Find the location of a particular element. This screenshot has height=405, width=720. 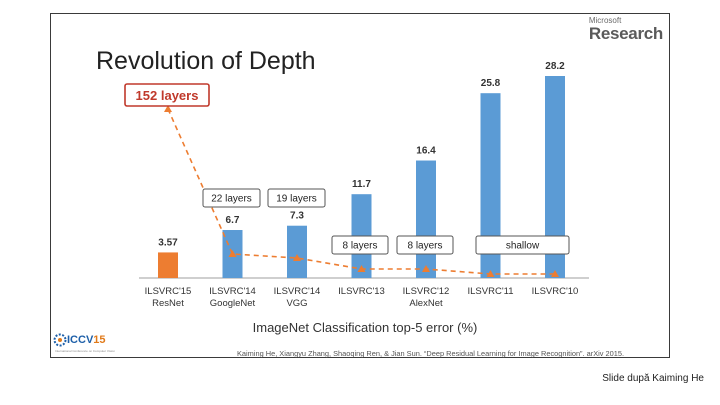

brand-big-text: Research is located at coordinates (625, 33).